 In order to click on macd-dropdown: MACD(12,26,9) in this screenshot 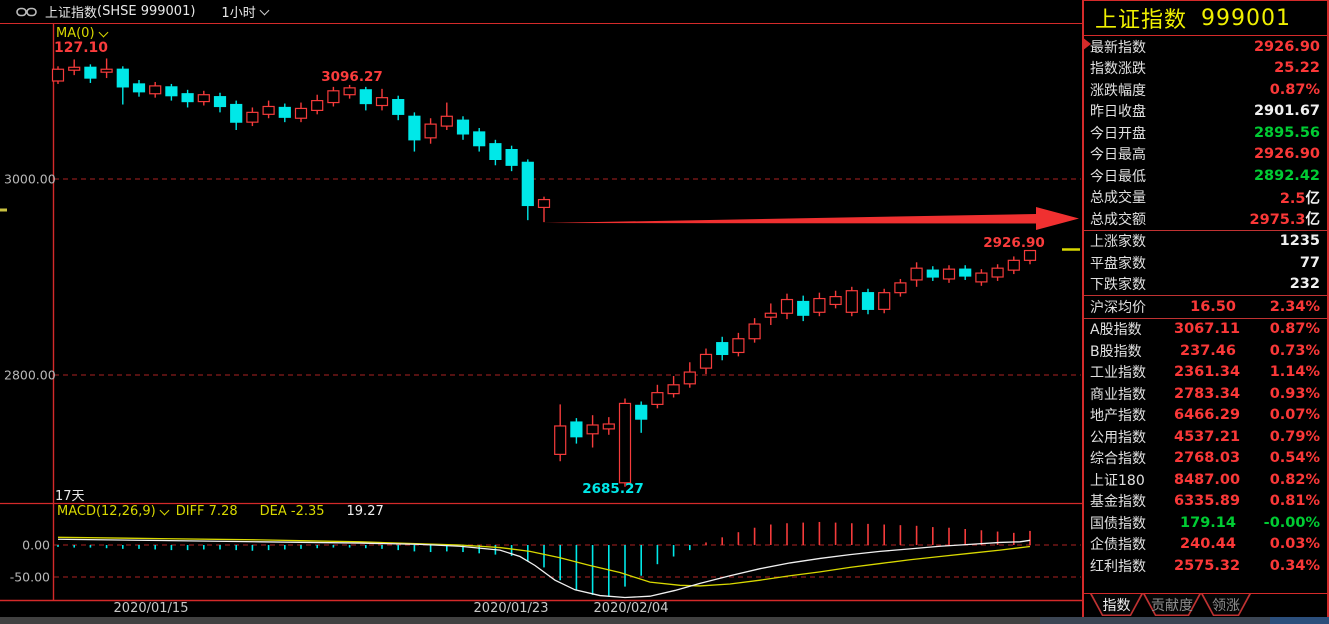, I will do `click(113, 511)`.